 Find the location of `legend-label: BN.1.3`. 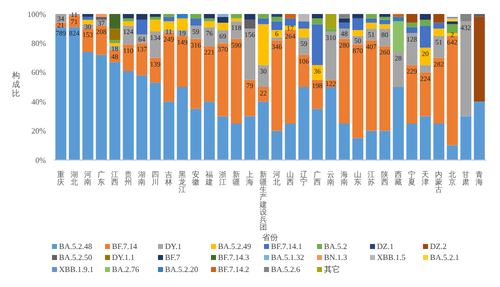

legend-label: BN.1.3 is located at coordinates (336, 257).